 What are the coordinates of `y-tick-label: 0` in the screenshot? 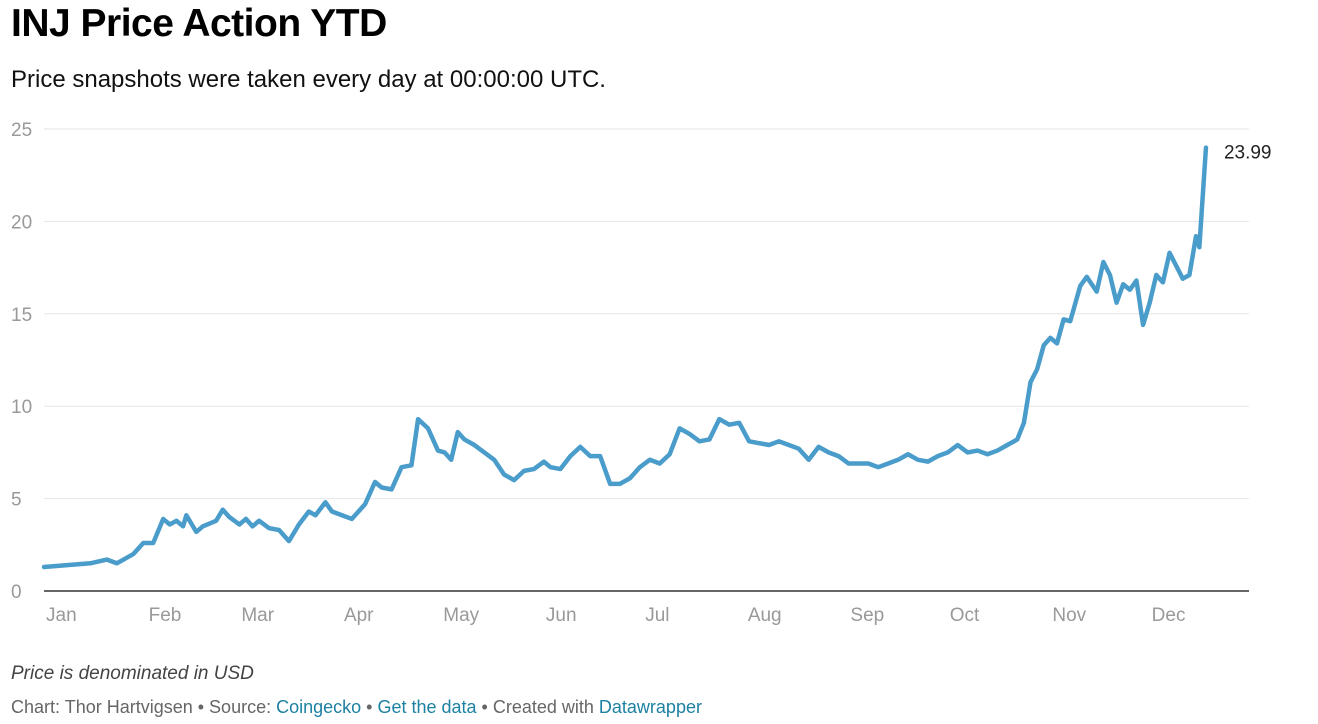 It's located at (16, 592).